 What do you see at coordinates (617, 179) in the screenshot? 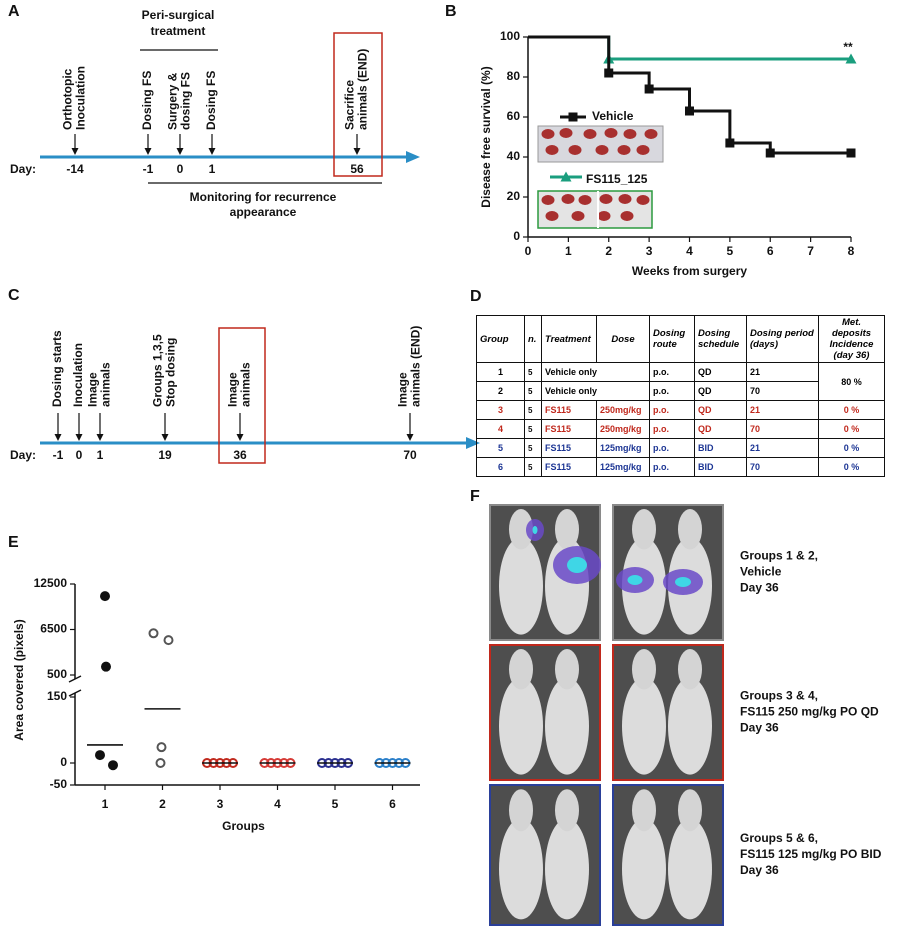
I see `legend-label: FS115_125` at bounding box center [617, 179].